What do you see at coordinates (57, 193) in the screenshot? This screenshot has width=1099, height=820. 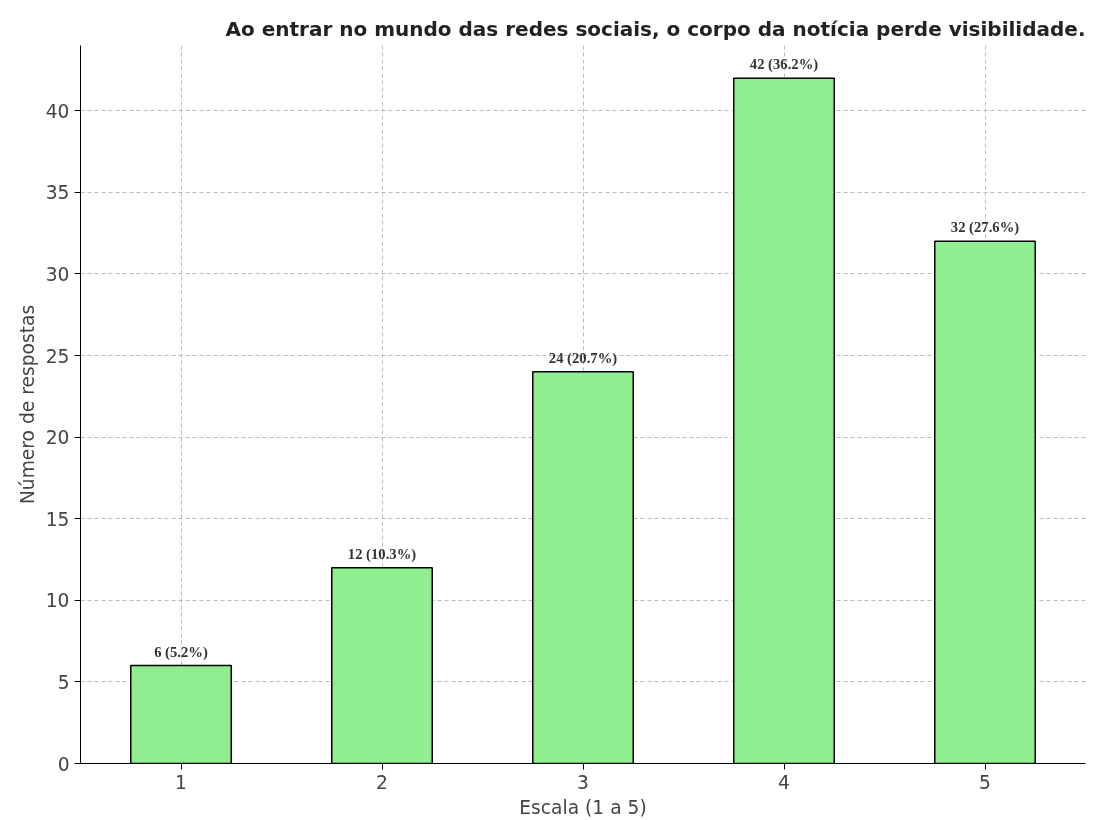 I see `y-tick-label: 35` at bounding box center [57, 193].